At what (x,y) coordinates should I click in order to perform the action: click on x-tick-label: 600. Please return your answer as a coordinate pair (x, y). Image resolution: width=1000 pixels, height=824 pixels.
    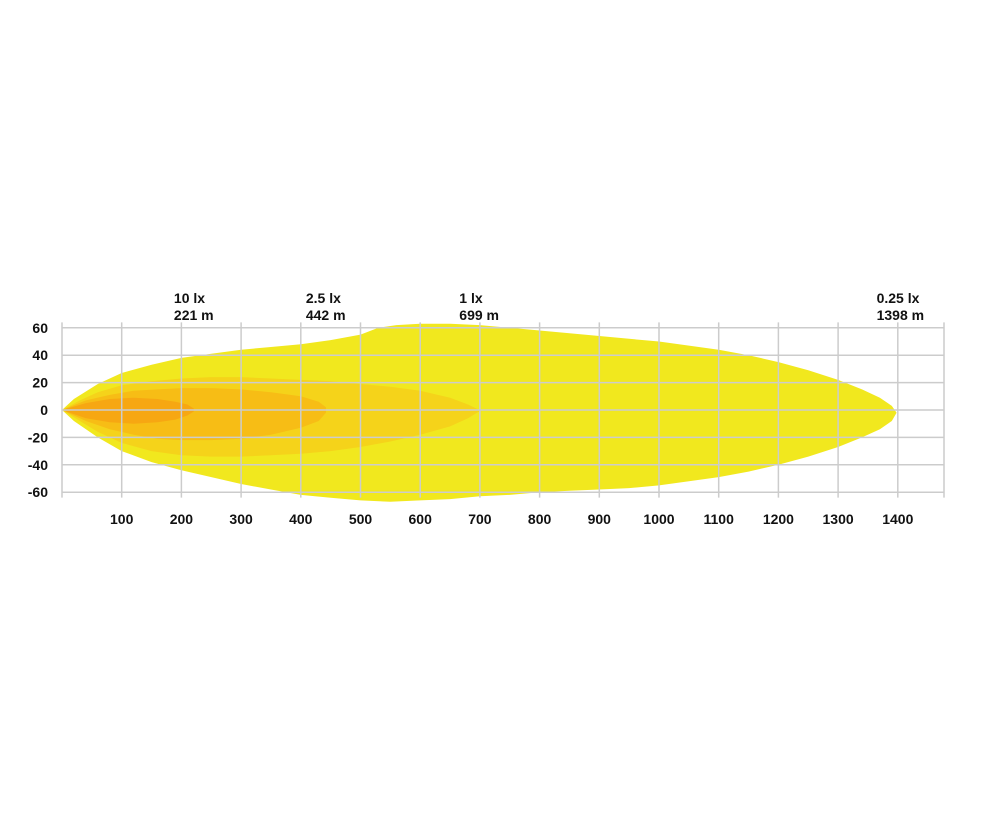
    Looking at the image, I should click on (421, 519).